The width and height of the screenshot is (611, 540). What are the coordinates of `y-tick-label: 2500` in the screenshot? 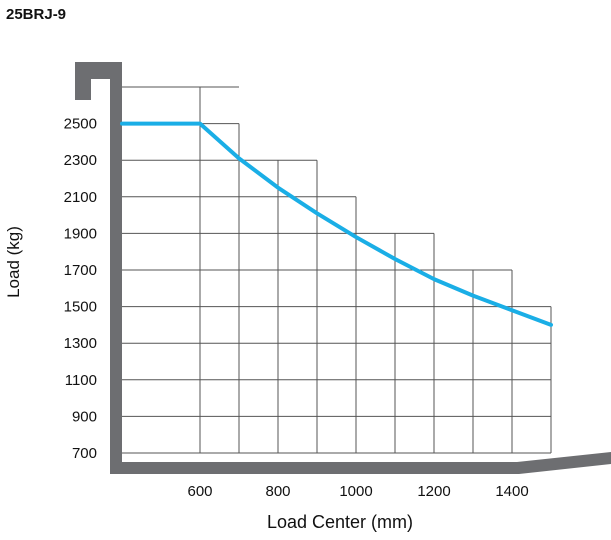 It's located at (80, 124).